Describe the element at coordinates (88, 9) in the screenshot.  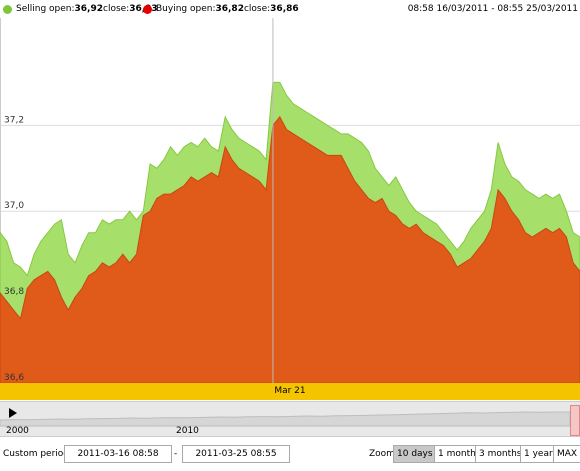
I see `selling-open-value: 36,92` at that location.